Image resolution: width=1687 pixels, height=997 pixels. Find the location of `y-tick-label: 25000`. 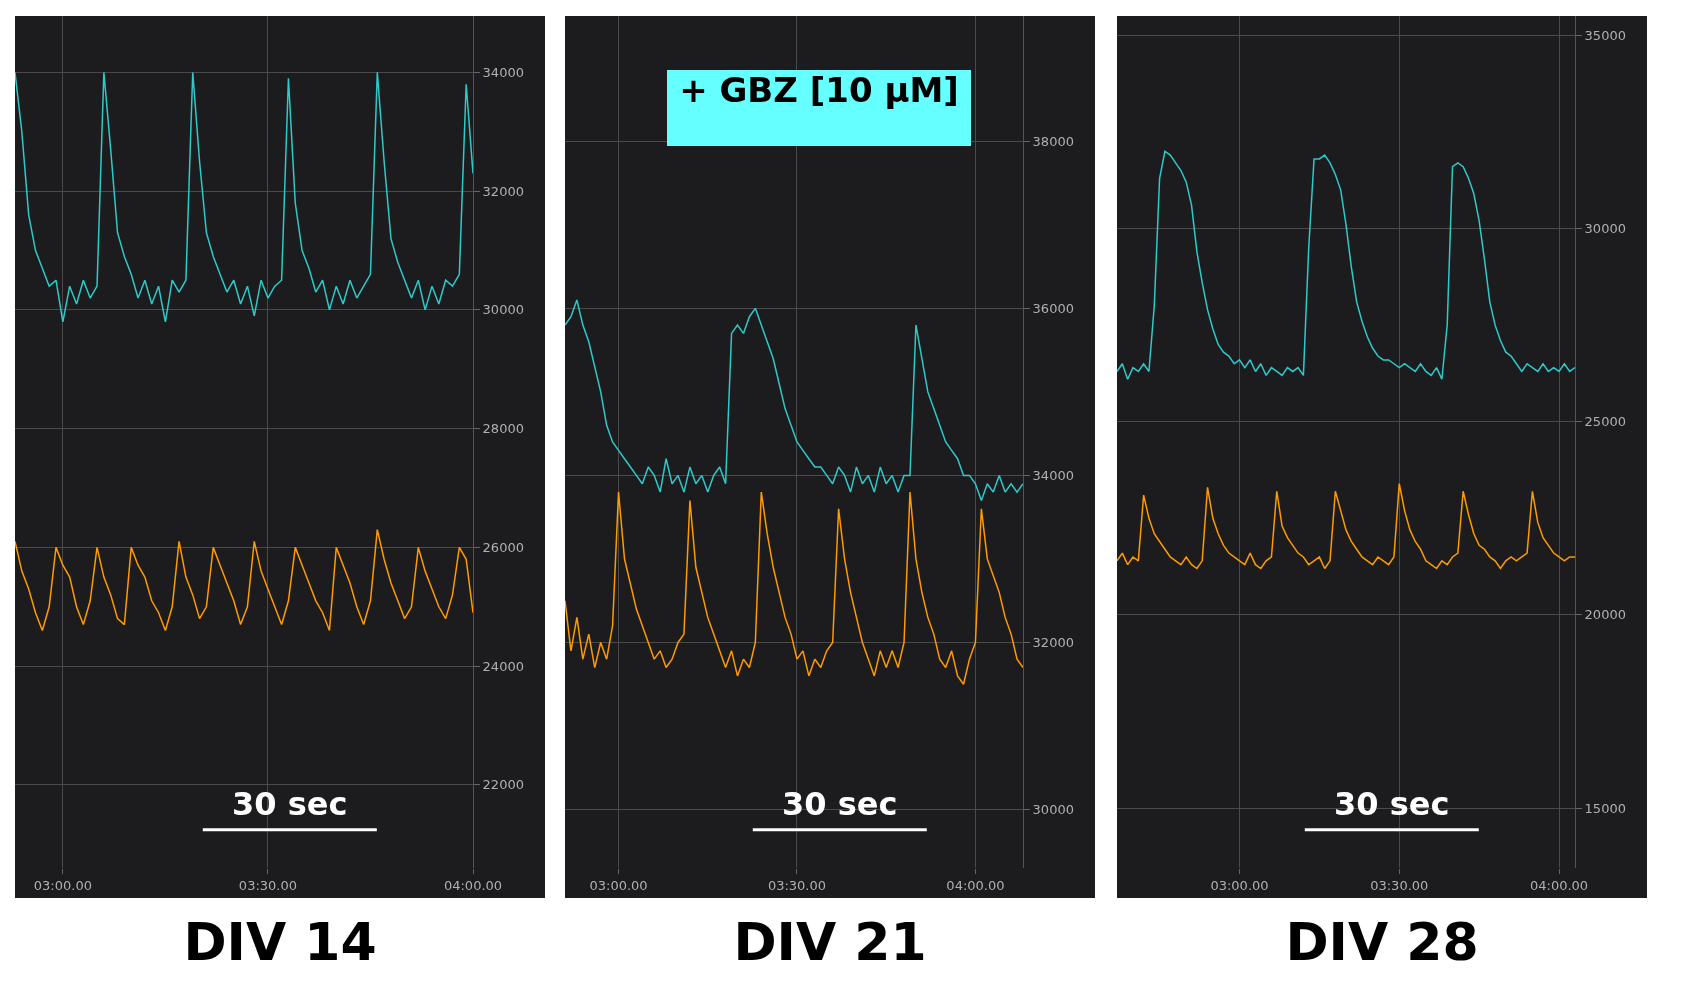

y-tick-label: 25000 is located at coordinates (1605, 422).